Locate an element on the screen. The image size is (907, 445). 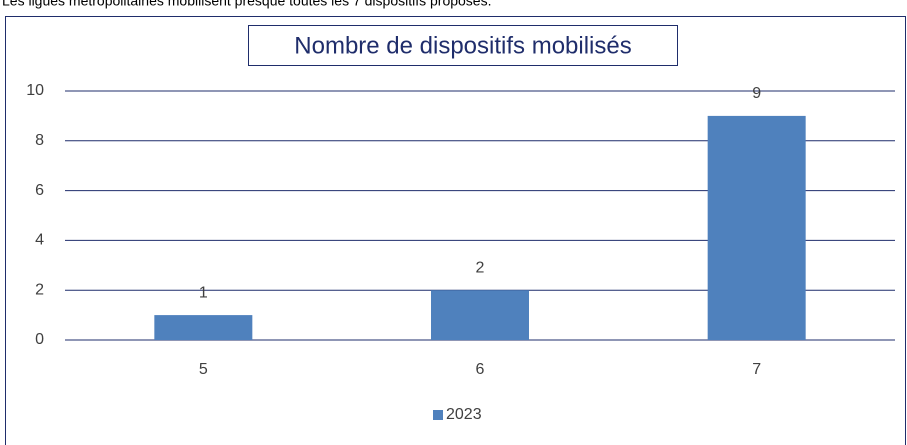
x-tick-label: 5 is located at coordinates (203, 369).